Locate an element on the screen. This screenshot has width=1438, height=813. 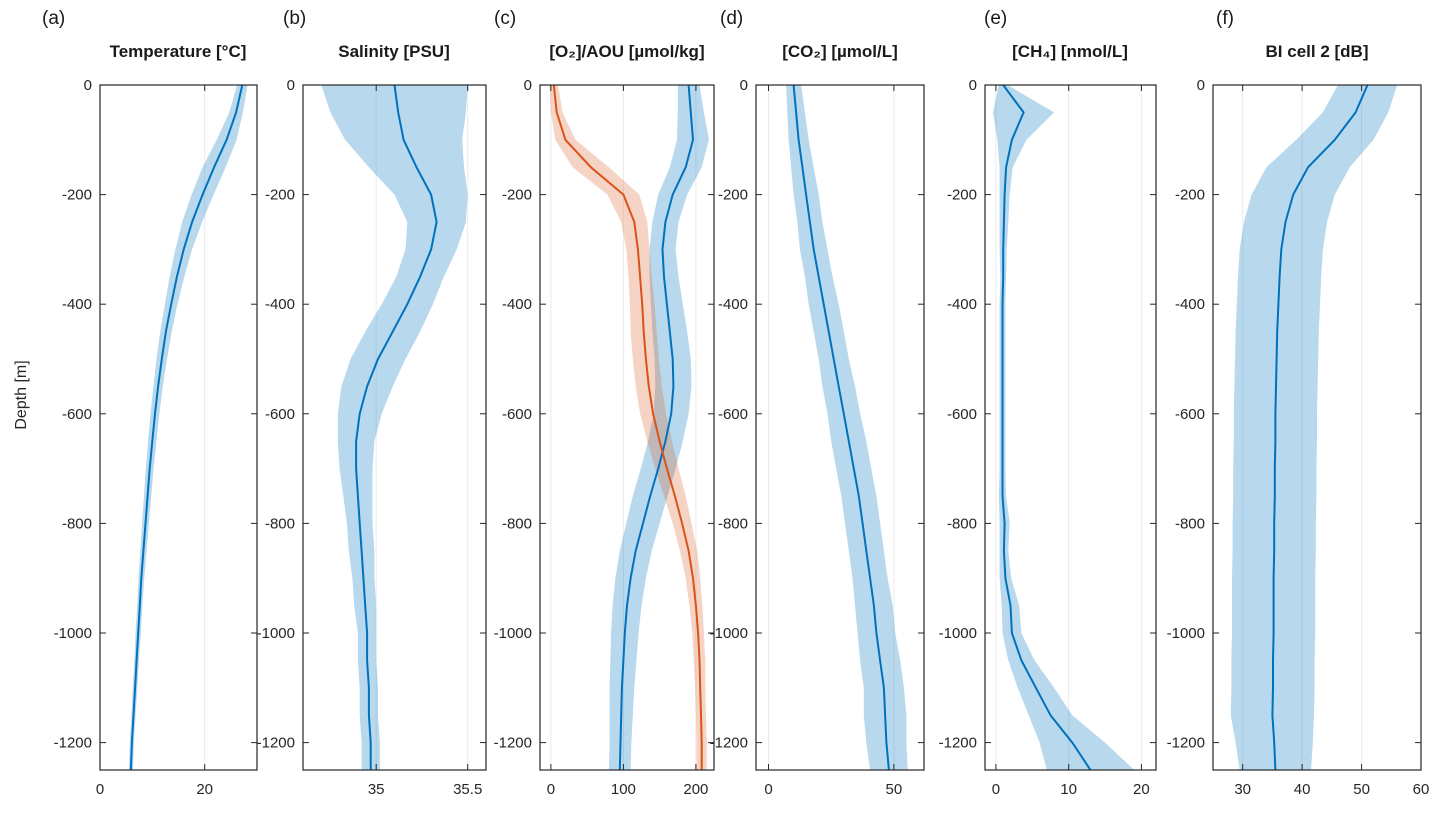
x-tick-label: 60 is located at coordinates (1421, 789).